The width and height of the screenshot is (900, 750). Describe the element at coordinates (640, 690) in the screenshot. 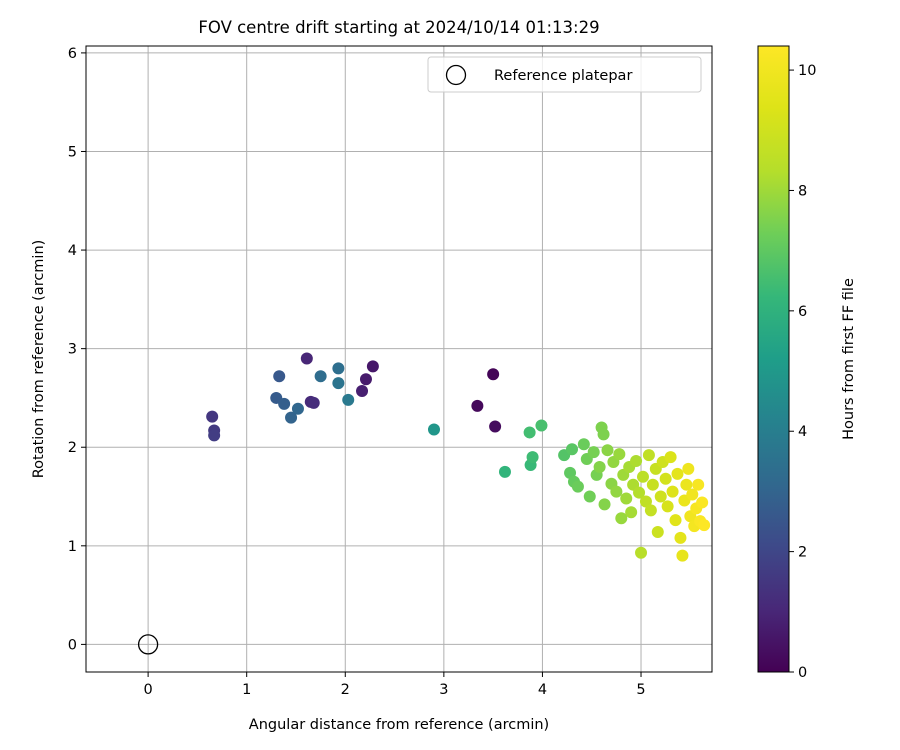

I see `x-tick-label: 5` at that location.